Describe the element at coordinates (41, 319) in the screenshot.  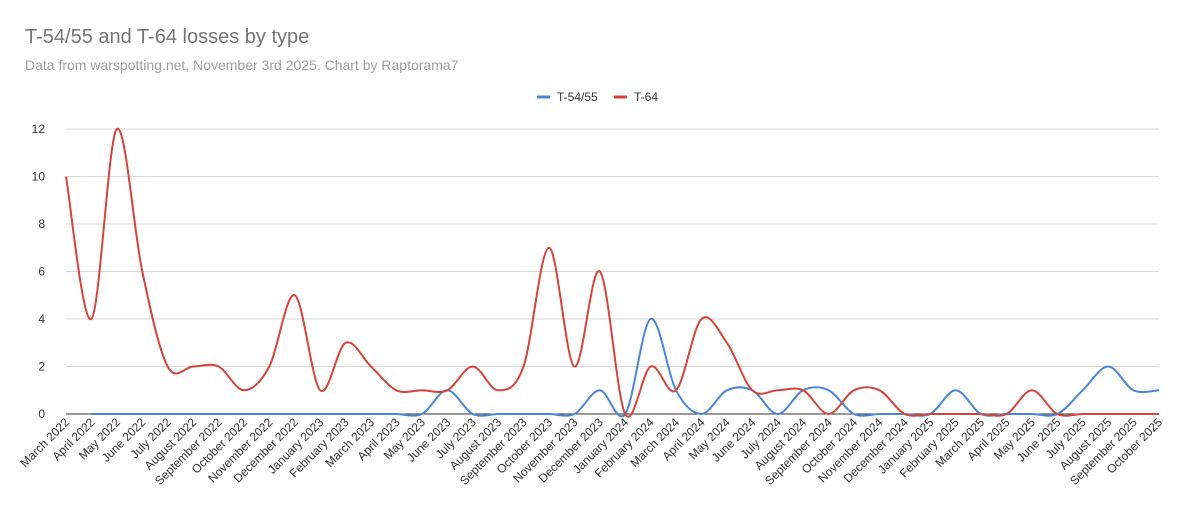
I see `y-tick-label: 4` at that location.